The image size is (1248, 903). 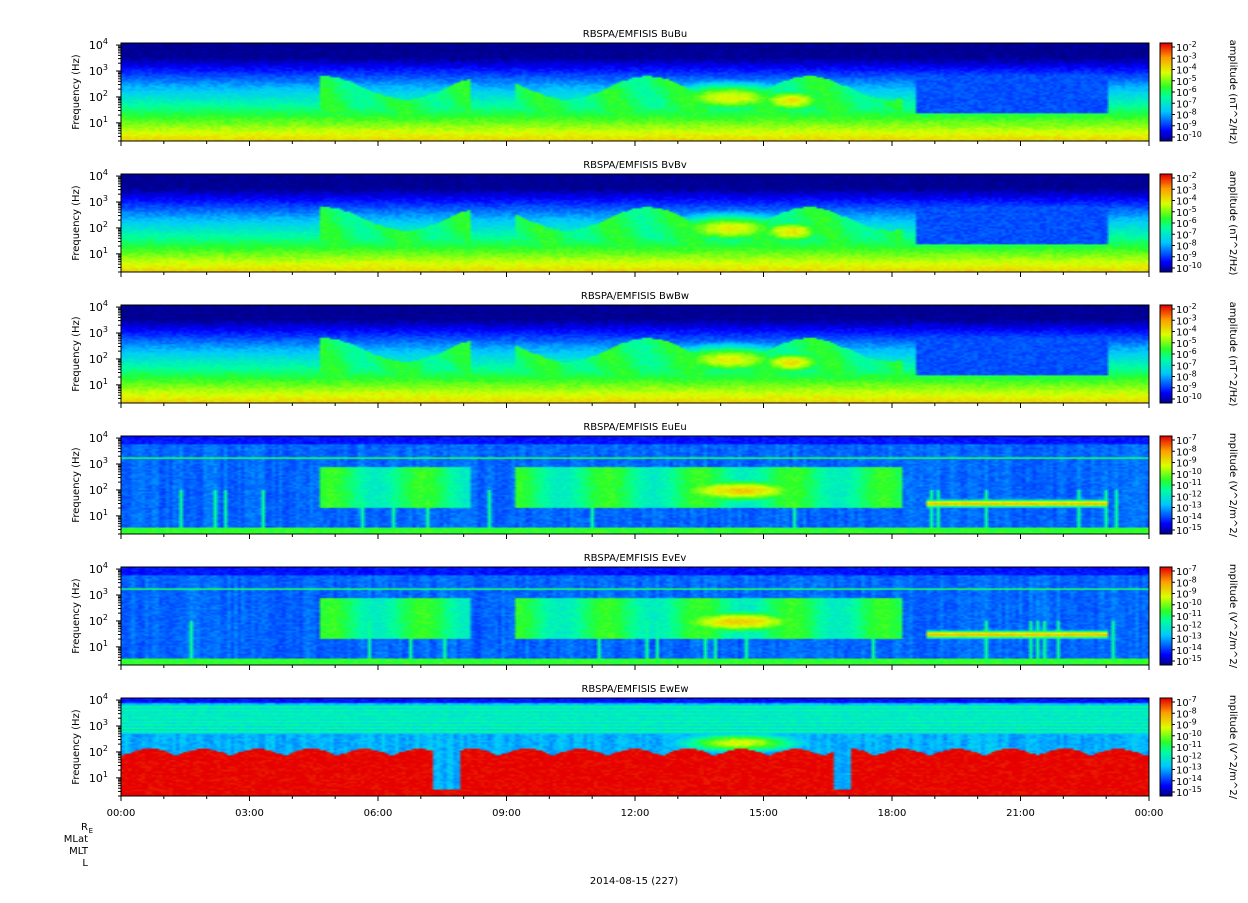 I want to click on panel-title: RBSPA/EMFISIS EvEv, so click(x=635, y=558).